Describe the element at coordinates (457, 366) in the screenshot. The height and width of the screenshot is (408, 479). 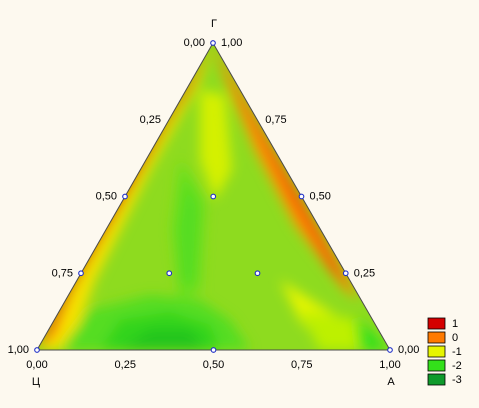
I see `legend-label: -2` at that location.